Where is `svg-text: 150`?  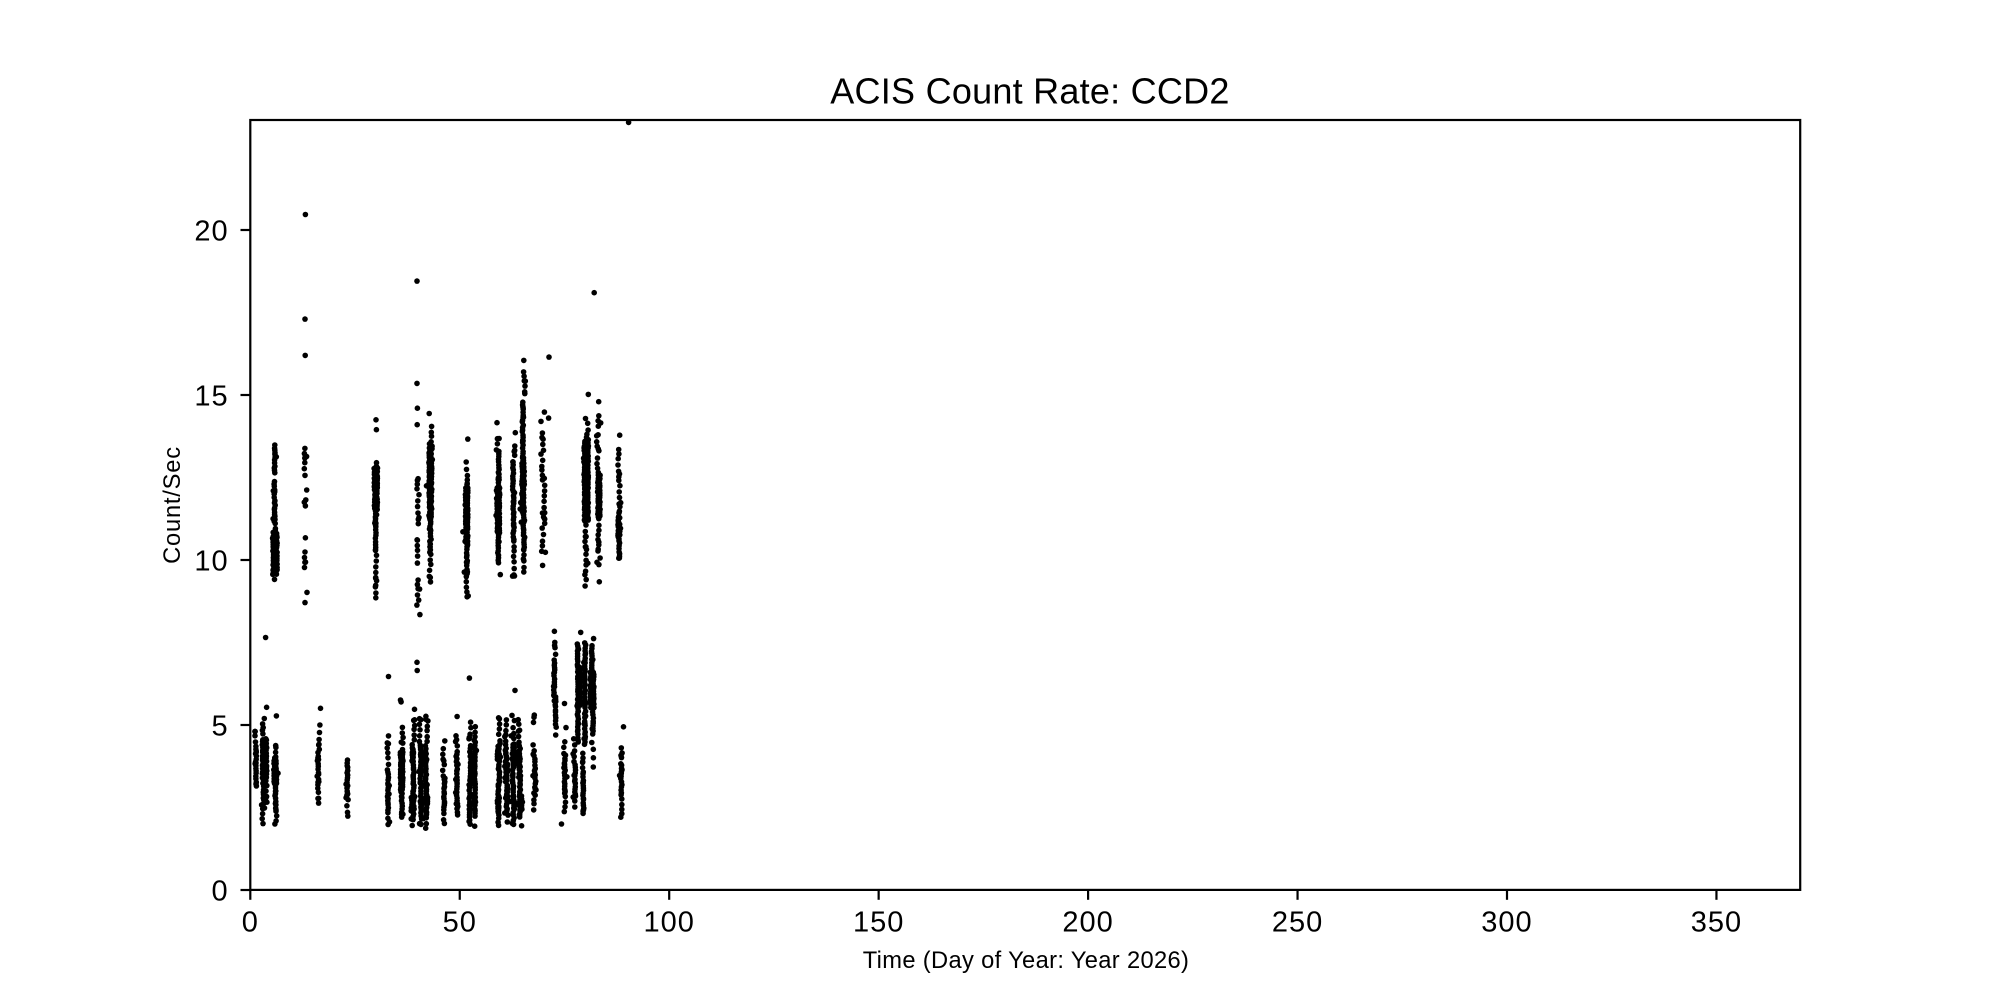 svg-text: 150 is located at coordinates (878, 923).